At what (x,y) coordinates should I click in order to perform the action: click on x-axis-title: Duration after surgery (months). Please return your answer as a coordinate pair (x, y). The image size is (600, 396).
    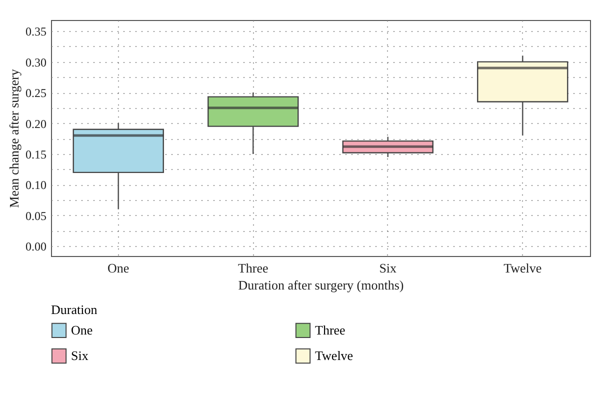
    Looking at the image, I should click on (321, 285).